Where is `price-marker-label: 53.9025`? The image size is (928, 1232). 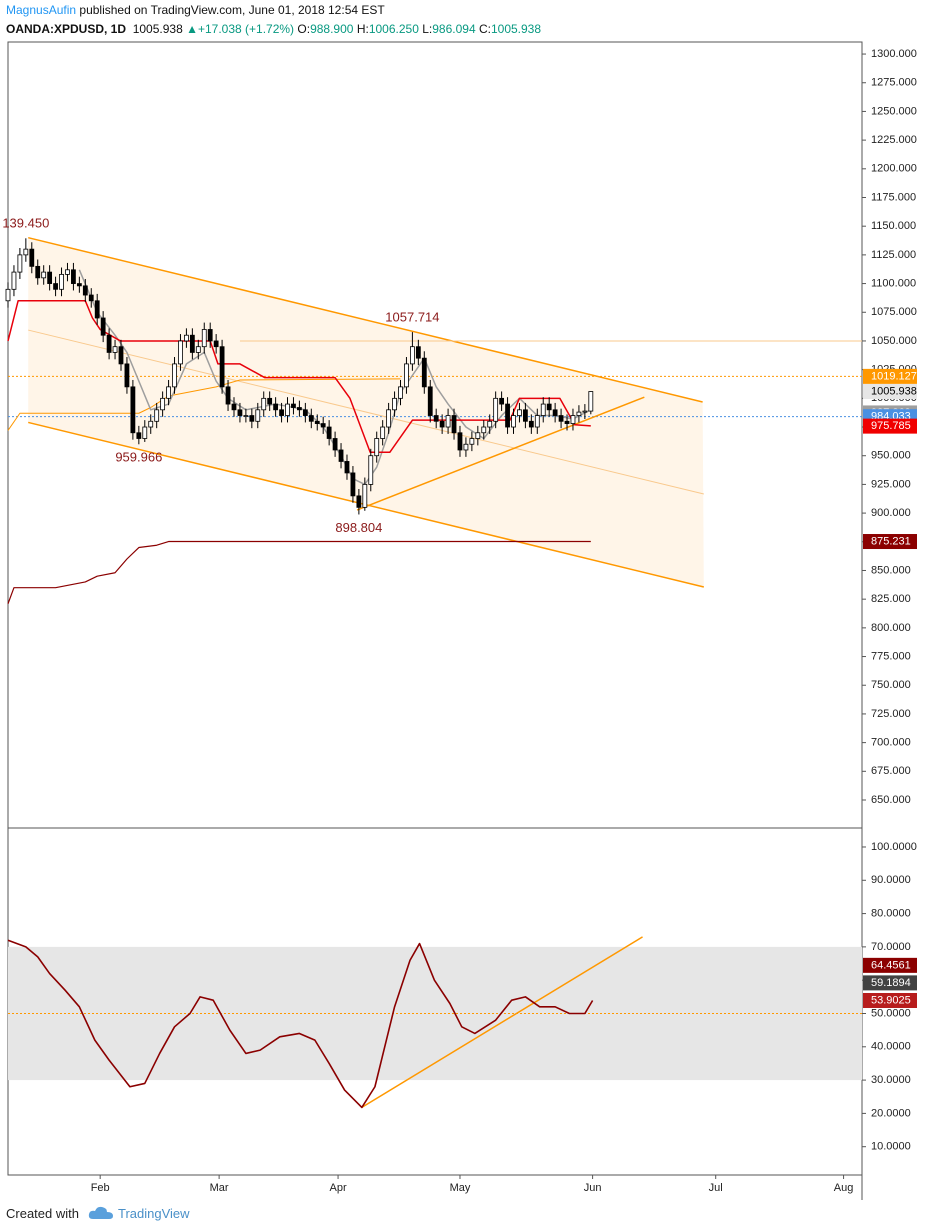 price-marker-label: 53.9025 is located at coordinates (891, 1000).